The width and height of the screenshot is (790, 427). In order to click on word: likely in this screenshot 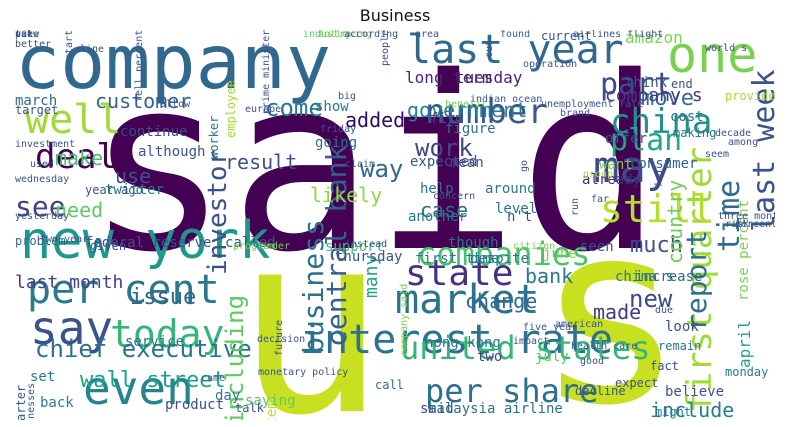, I will do `click(346, 195)`.